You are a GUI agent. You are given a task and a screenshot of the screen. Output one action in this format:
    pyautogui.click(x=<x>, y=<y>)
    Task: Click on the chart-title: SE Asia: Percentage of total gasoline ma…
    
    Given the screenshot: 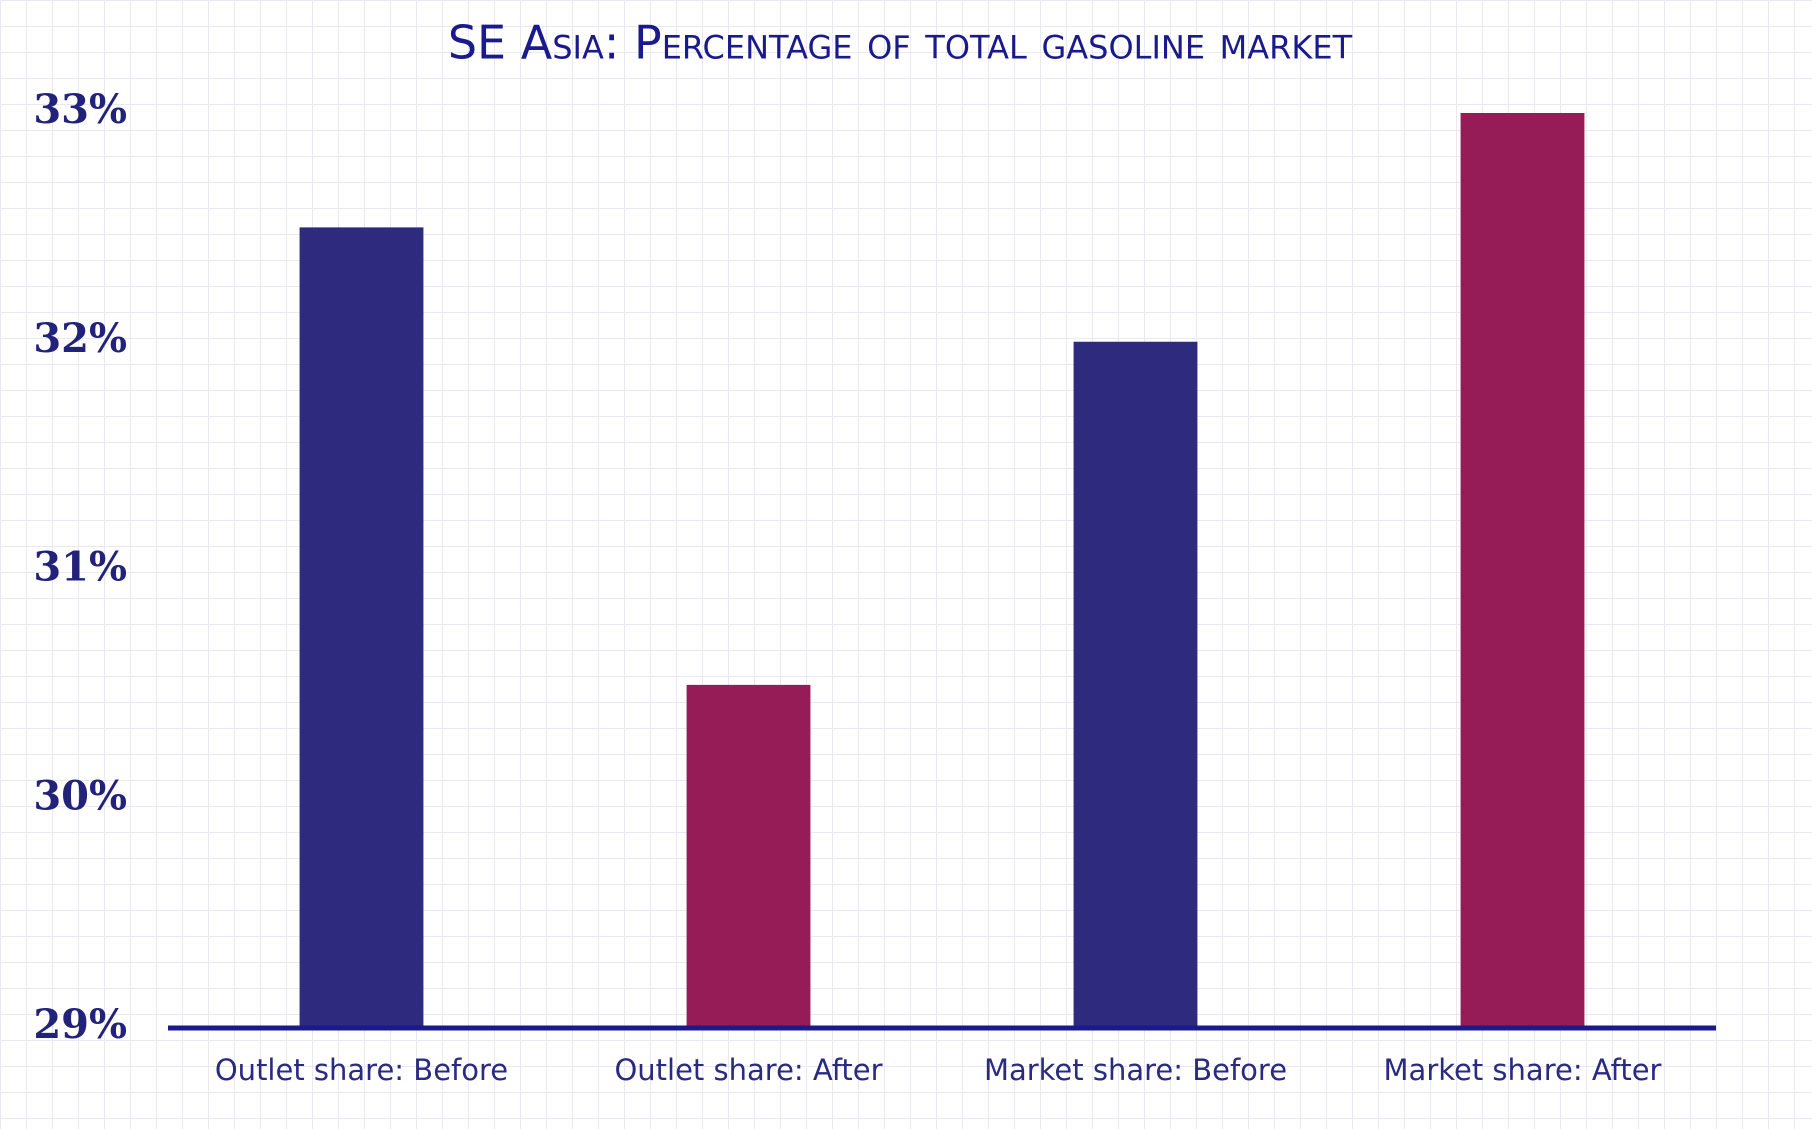 What is the action you would take?
    pyautogui.click(x=900, y=43)
    